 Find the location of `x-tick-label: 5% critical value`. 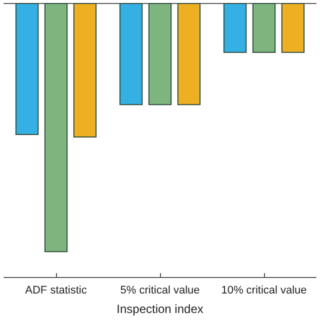

x-tick-label: 5% critical value is located at coordinates (160, 290).